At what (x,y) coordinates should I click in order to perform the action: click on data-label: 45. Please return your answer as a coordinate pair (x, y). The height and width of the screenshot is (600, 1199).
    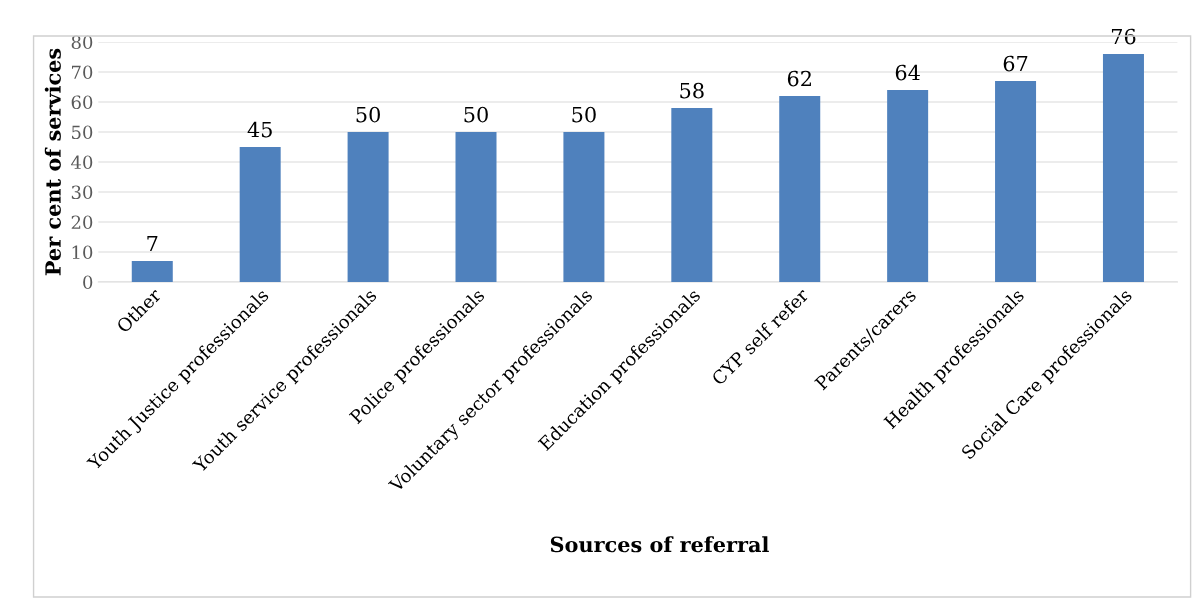
    Looking at the image, I should click on (259, 129).